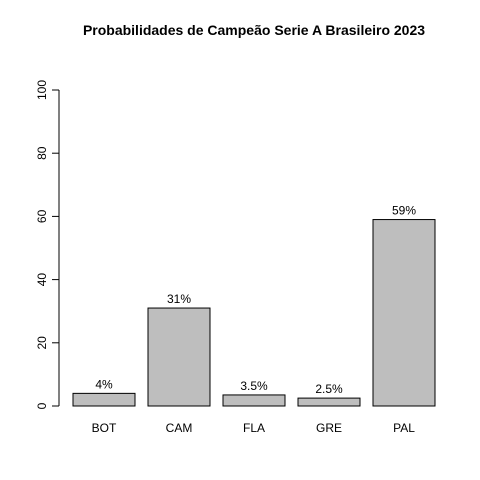 This screenshot has width=480, height=480. What do you see at coordinates (329, 428) in the screenshot?
I see `x-tick-label-gre: GRE` at bounding box center [329, 428].